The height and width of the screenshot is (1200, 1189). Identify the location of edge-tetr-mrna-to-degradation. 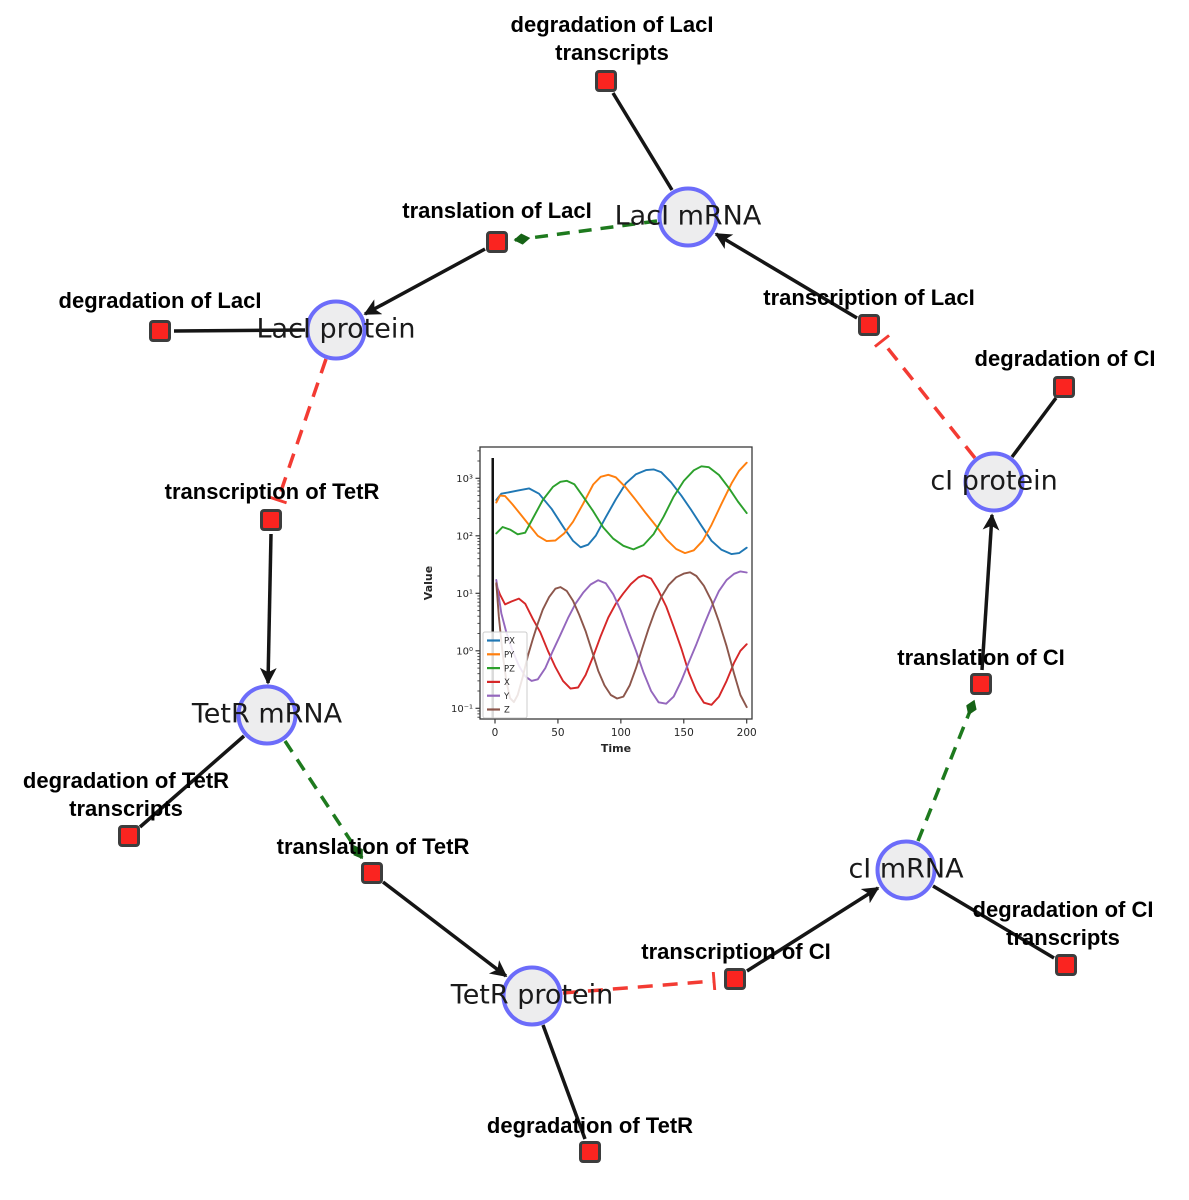
(192, 781).